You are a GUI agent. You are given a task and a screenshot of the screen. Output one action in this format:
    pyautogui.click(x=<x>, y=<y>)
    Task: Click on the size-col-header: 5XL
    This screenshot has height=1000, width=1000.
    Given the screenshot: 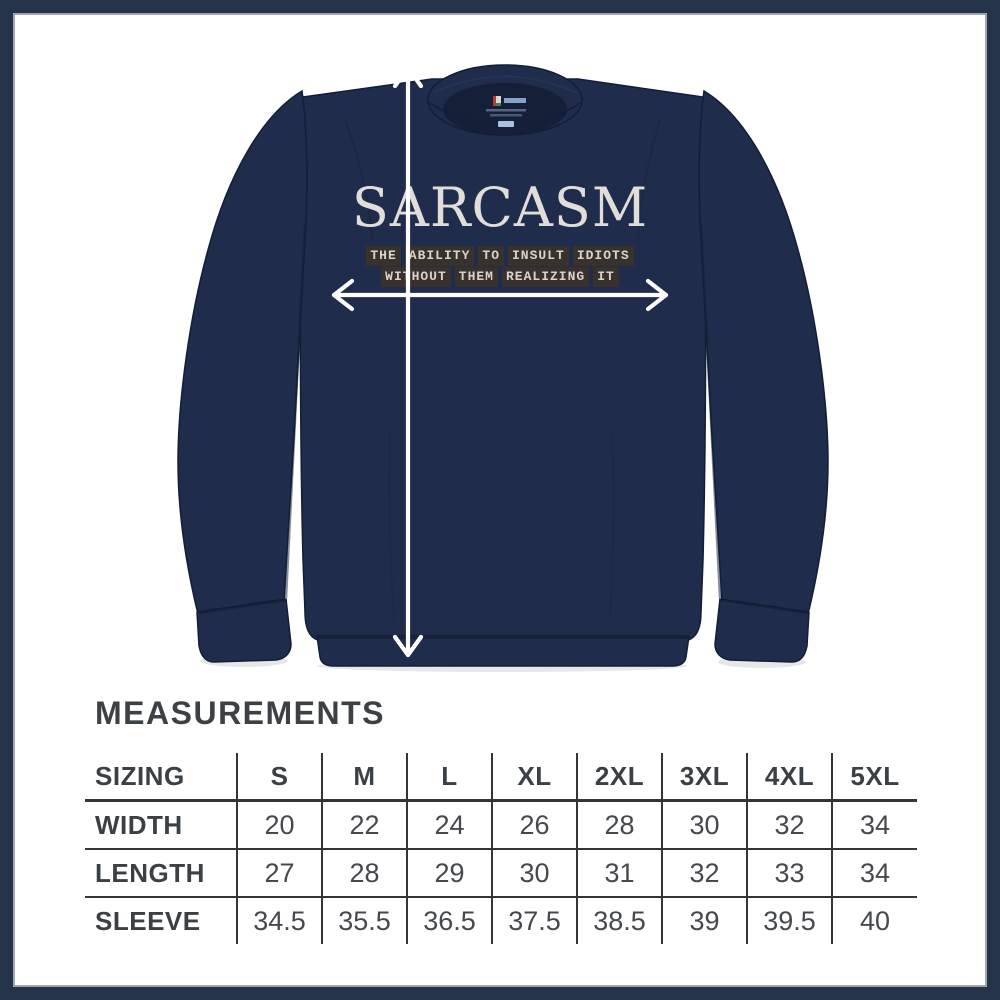 What is the action you would take?
    pyautogui.click(x=874, y=777)
    